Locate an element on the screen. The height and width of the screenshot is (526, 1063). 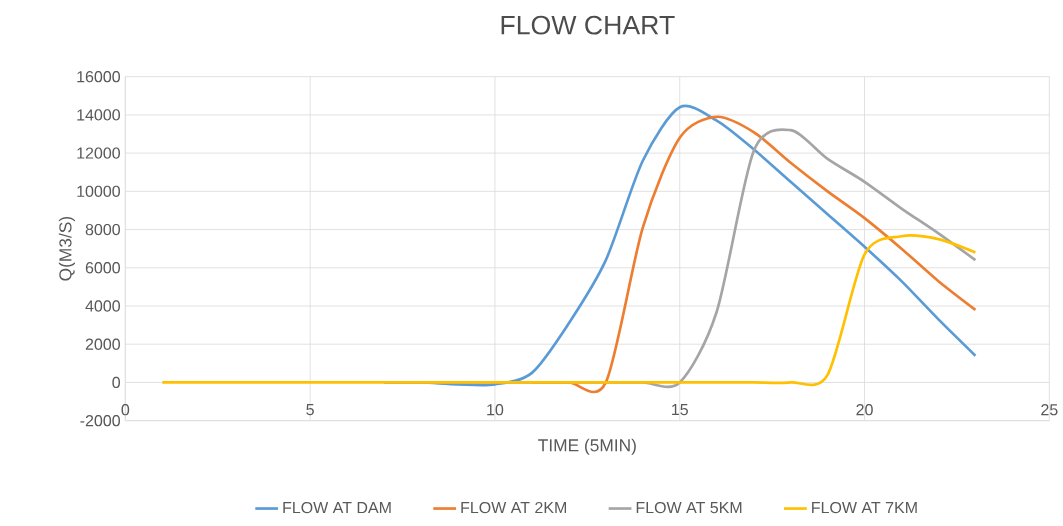
y-tick-label: 10000 is located at coordinates (98, 191).